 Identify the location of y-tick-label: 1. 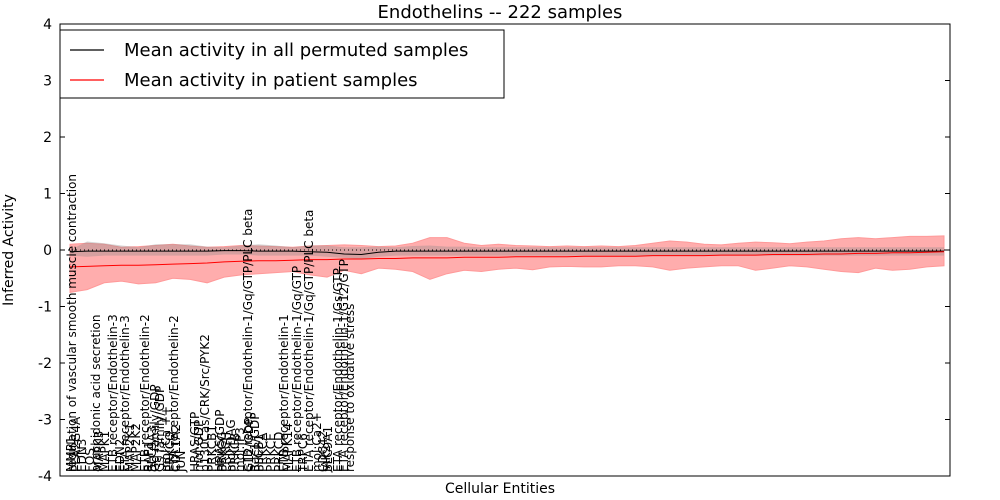
(47, 195).